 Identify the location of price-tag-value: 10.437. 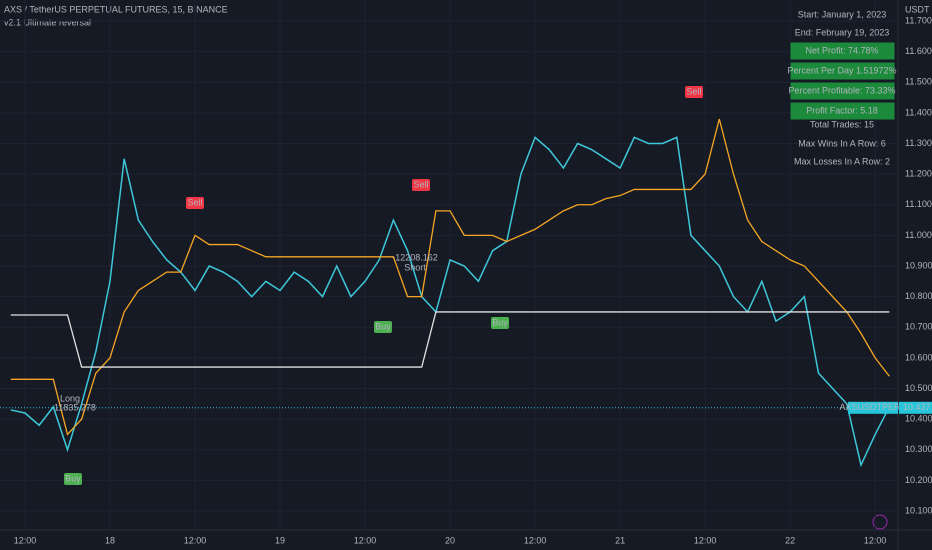
(917, 407).